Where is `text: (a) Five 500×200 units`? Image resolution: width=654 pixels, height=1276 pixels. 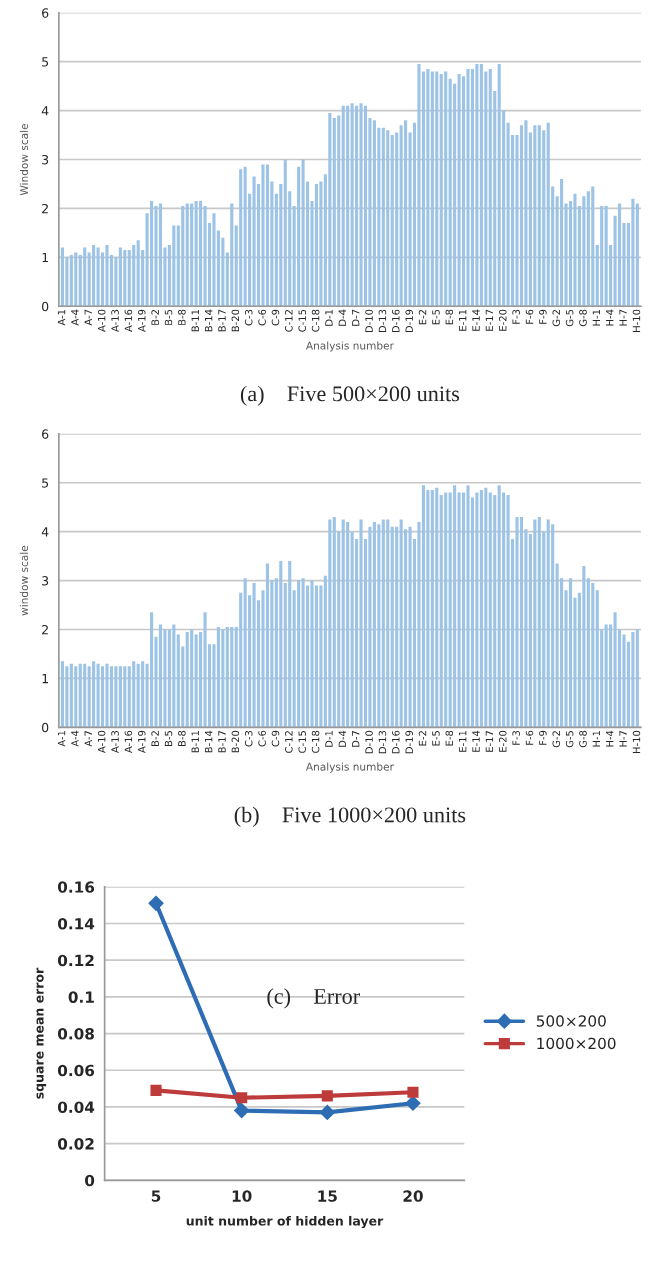 text: (a) Five 500×200 units is located at coordinates (350, 395).